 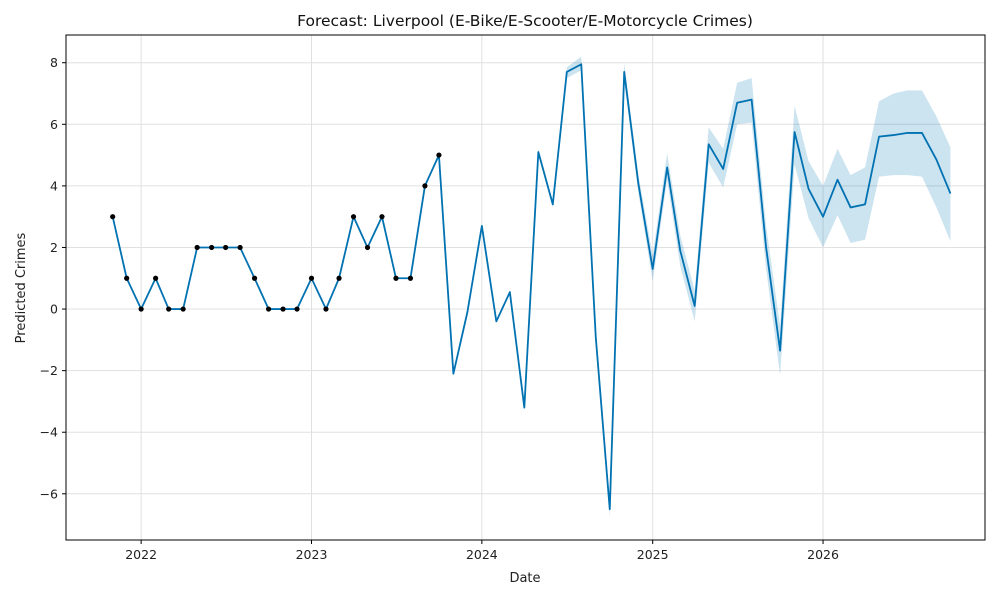 I want to click on y-axis-title: Predicted Crimes, so click(x=21, y=287).